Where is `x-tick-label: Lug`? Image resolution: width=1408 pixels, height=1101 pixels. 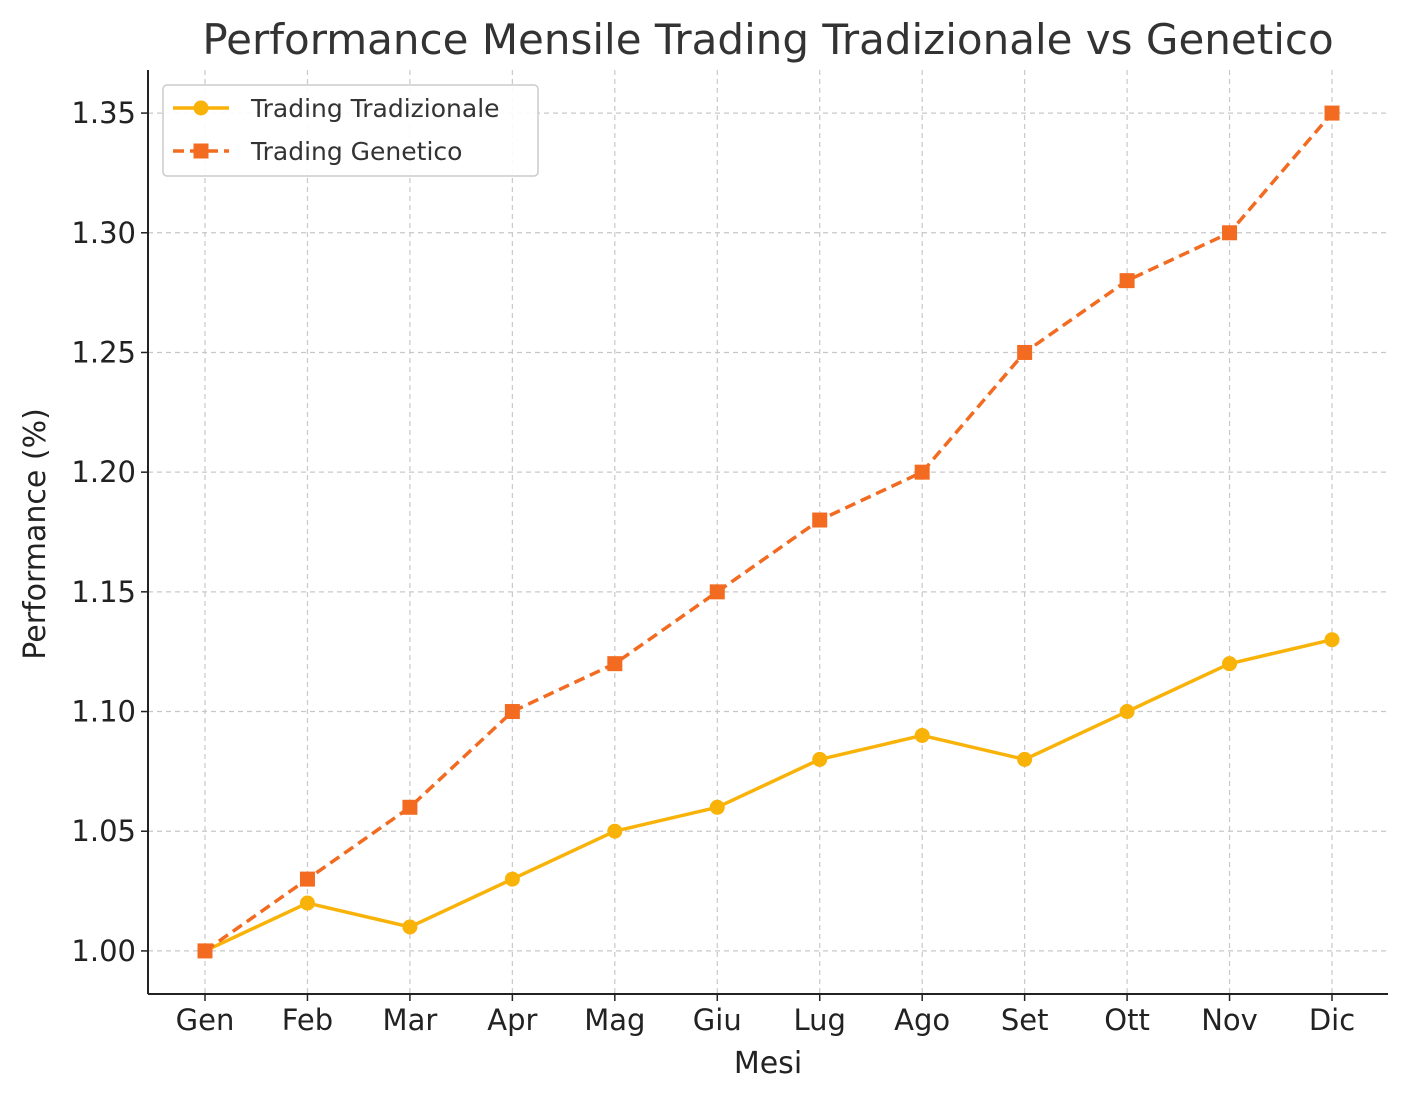 x-tick-label: Lug is located at coordinates (820, 1020).